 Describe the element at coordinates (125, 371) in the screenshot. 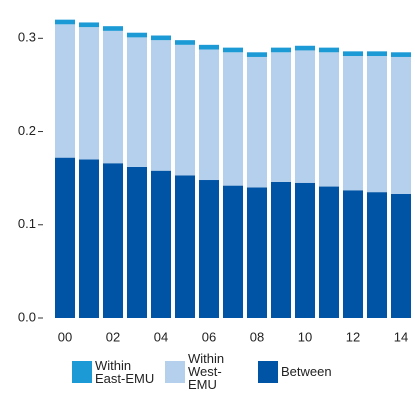

I see `legend-label: Within East-EMU` at that location.